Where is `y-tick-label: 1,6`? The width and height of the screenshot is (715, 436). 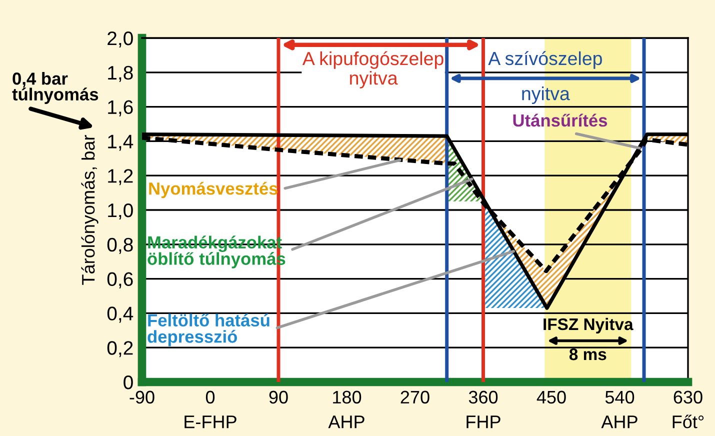
y-tick-label: 1,6 is located at coordinates (120, 108).